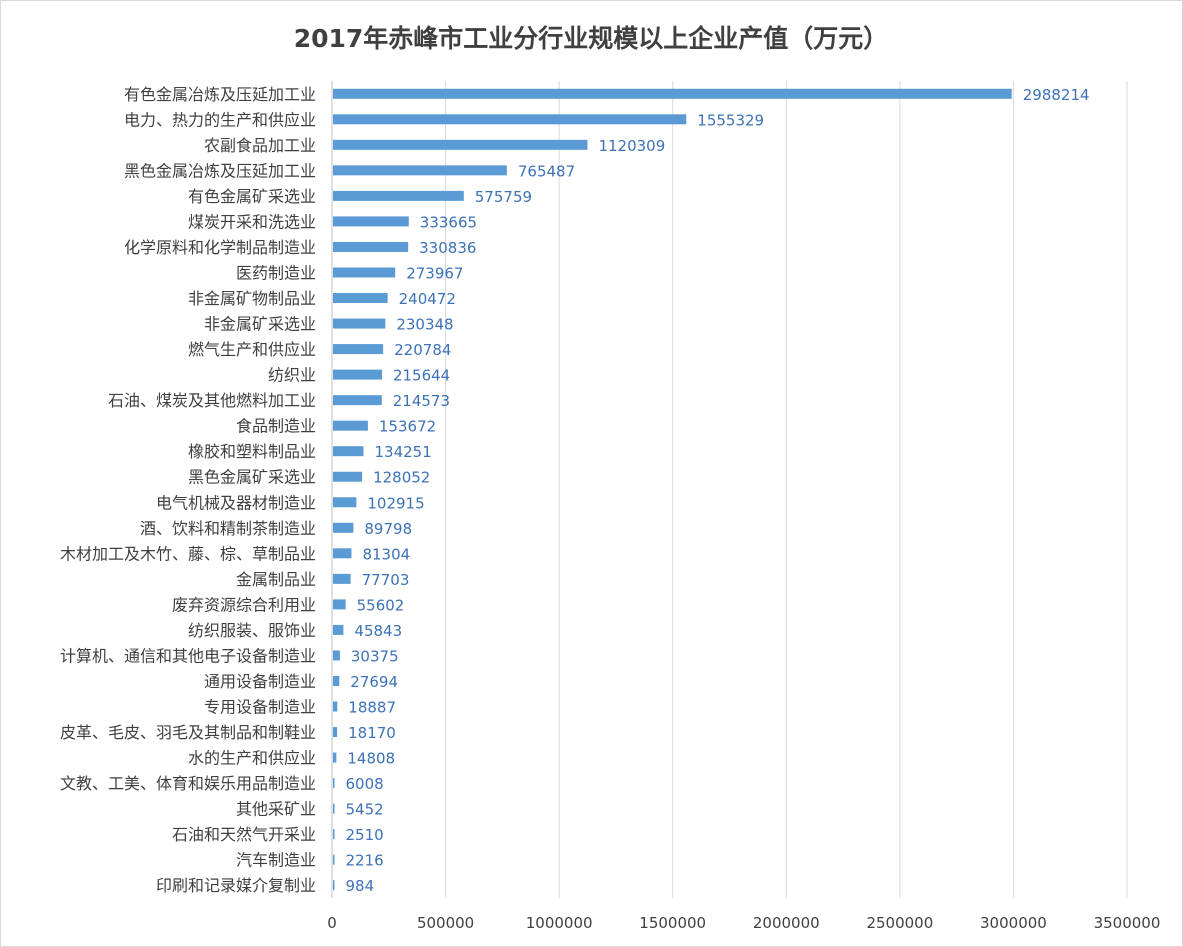 This screenshot has width=1183, height=947. What do you see at coordinates (252, 221) in the screenshot?
I see `category-label: 煤炭开采和洗选业` at bounding box center [252, 221].